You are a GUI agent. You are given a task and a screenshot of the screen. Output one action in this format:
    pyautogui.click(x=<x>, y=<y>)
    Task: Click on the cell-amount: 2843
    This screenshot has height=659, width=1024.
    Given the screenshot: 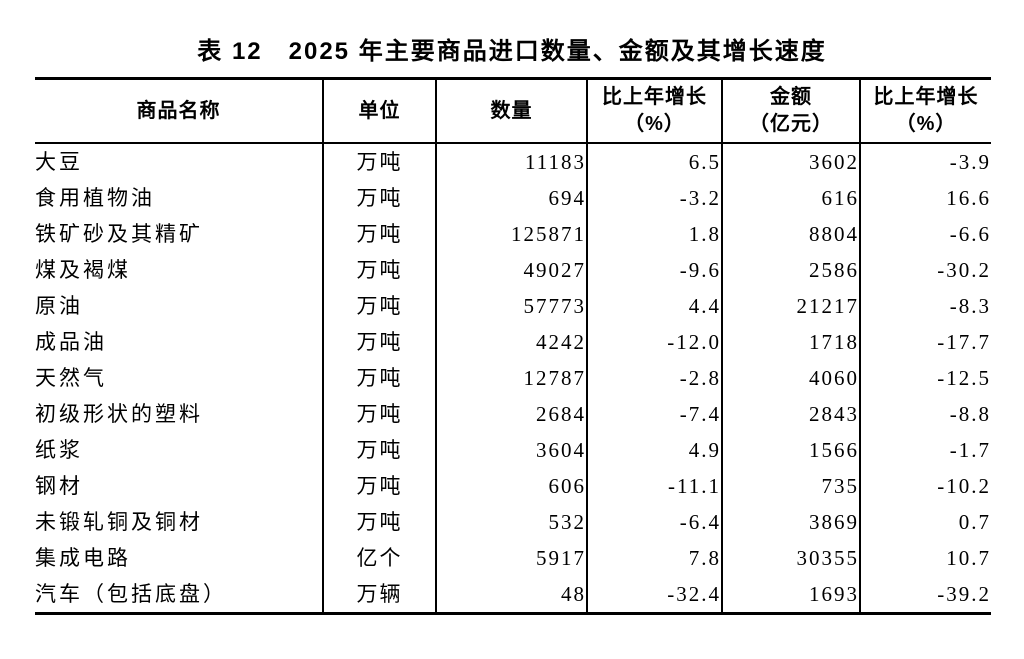 What is the action you would take?
    pyautogui.click(x=790, y=414)
    